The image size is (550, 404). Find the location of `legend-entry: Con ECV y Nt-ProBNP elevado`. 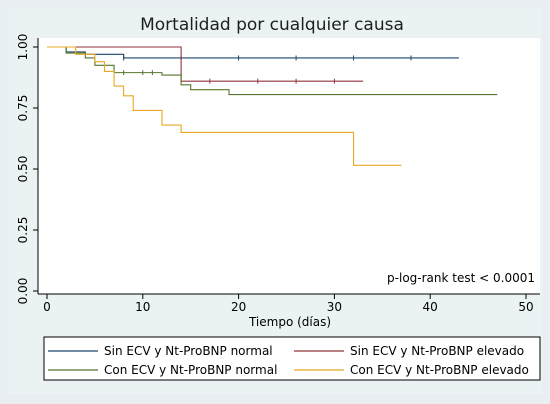

legend-entry: Con ECV y Nt-ProBNP elevado is located at coordinates (439, 370).